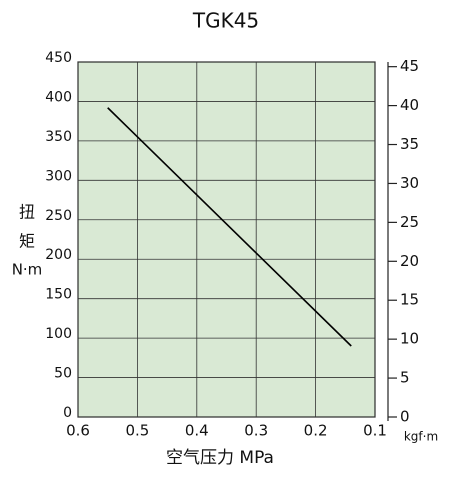 The width and height of the screenshot is (450, 480). Describe the element at coordinates (58, 216) in the screenshot. I see `y-tick-label: 250` at that location.